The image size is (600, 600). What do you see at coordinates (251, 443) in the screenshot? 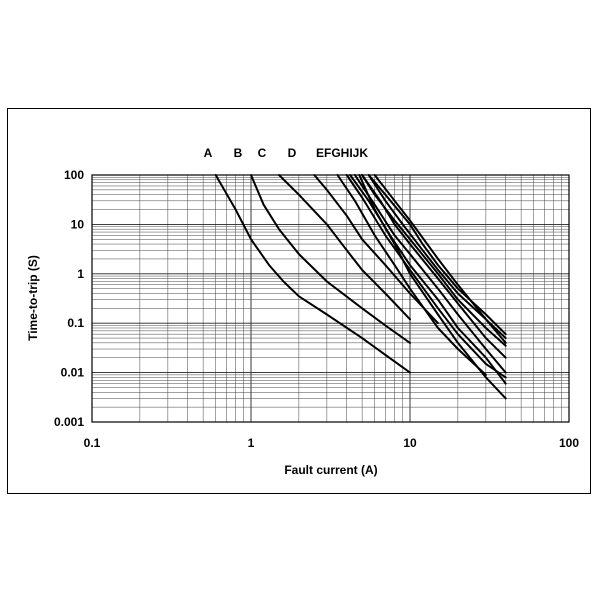
I see `x-tick-label: 1` at bounding box center [251, 443].